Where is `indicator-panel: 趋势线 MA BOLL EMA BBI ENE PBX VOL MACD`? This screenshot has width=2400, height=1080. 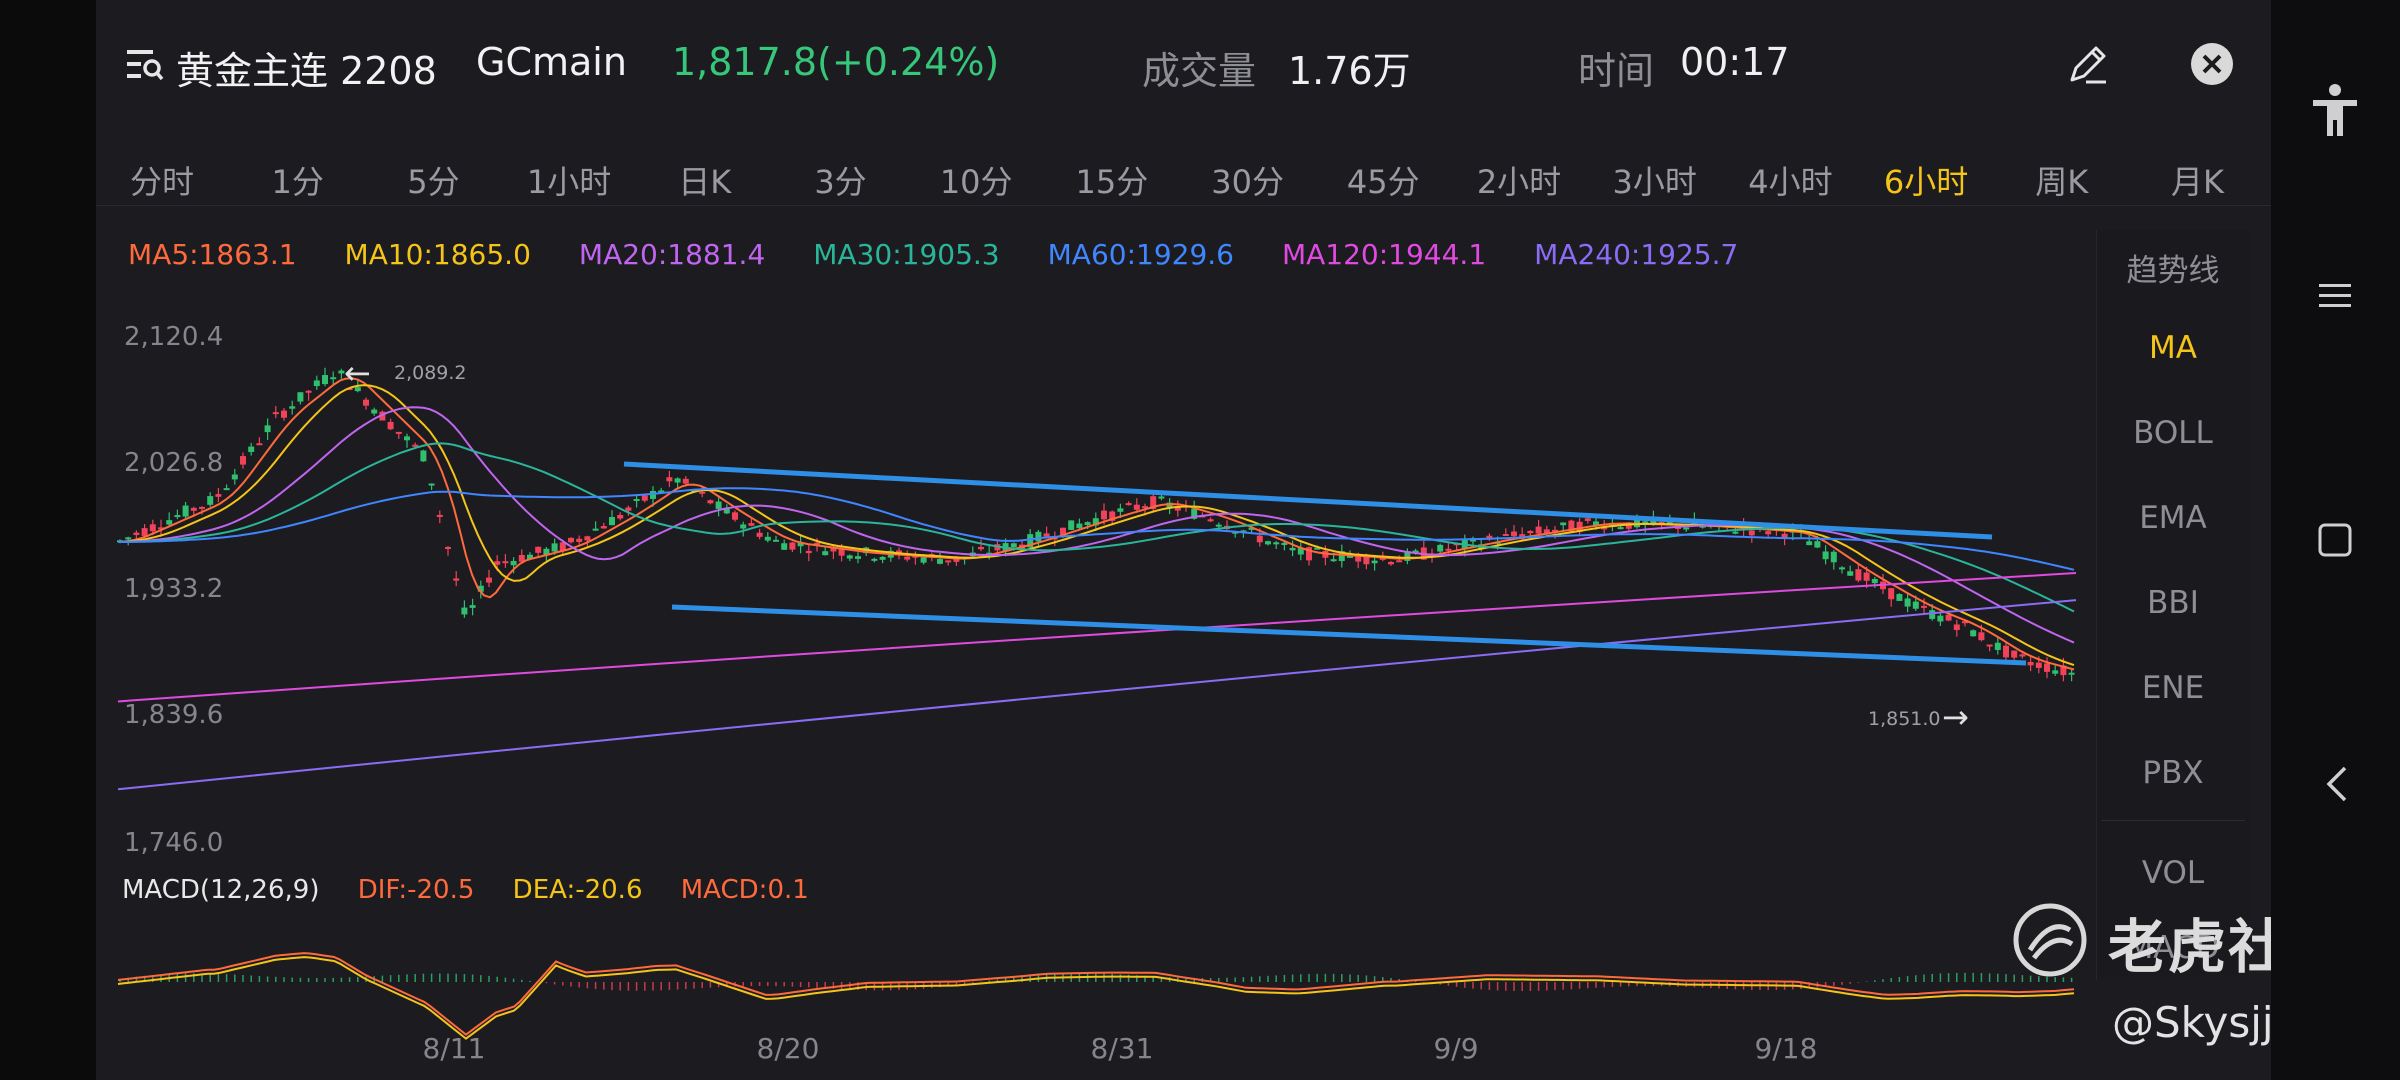
indicator-panel: 趋势线 MA BOLL EMA BBI ENE PBX VOL MACD is located at coordinates (2172, 605).